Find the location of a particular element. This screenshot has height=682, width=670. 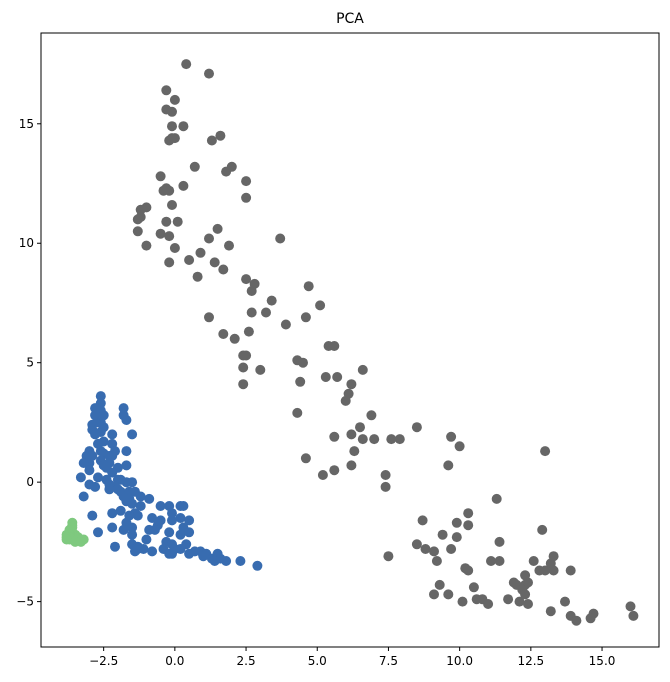

x-tick-label: 0.0 is located at coordinates (174, 661).